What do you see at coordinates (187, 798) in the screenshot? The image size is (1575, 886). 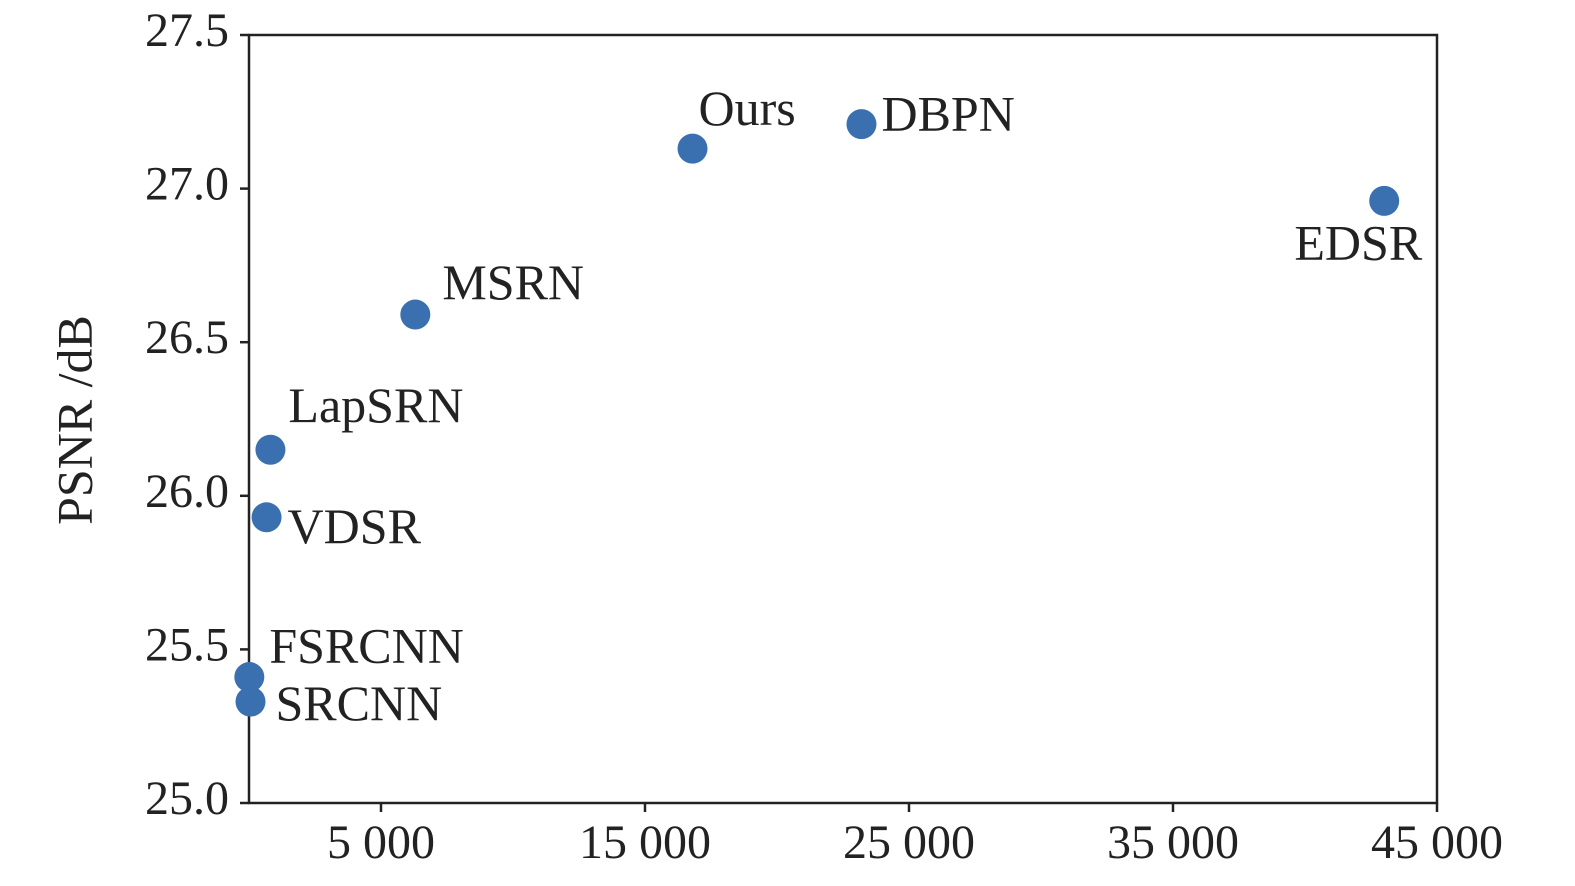 I see `y-tick-label: 25.0` at bounding box center [187, 798].